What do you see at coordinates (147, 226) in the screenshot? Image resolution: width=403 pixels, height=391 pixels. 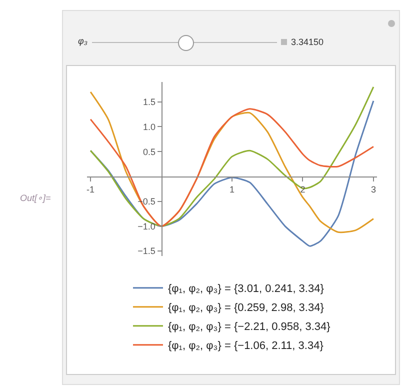 I see `y-tick-label: −1.0` at bounding box center [147, 226].